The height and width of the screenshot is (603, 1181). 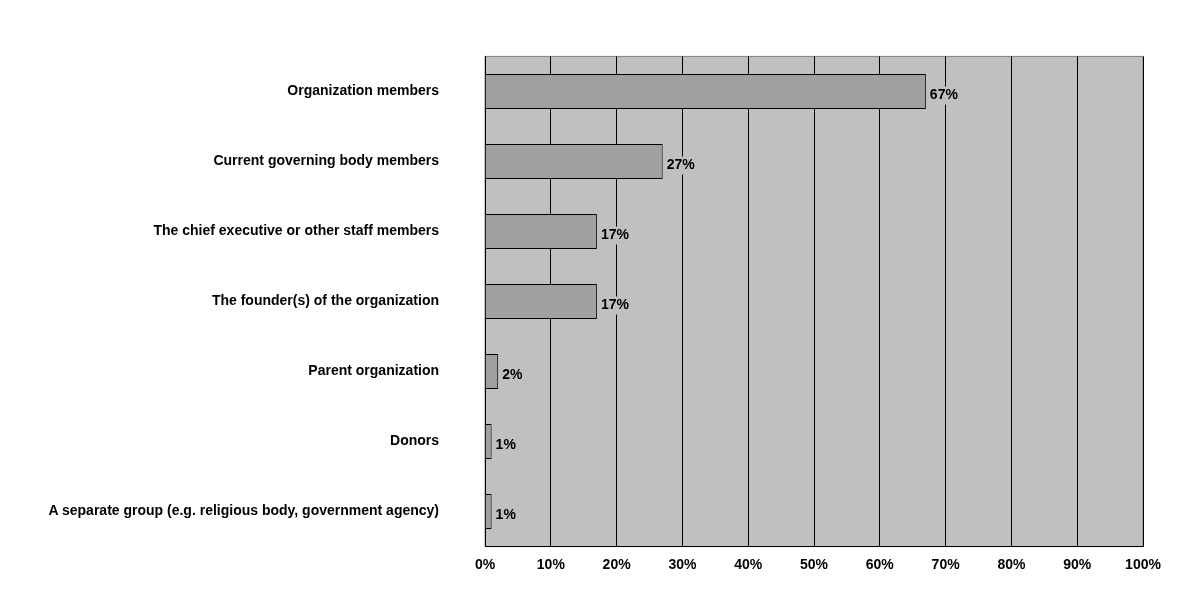 I want to click on y-tick-label: A separate group (e.g. religious body, government agency), so click(x=244, y=510).